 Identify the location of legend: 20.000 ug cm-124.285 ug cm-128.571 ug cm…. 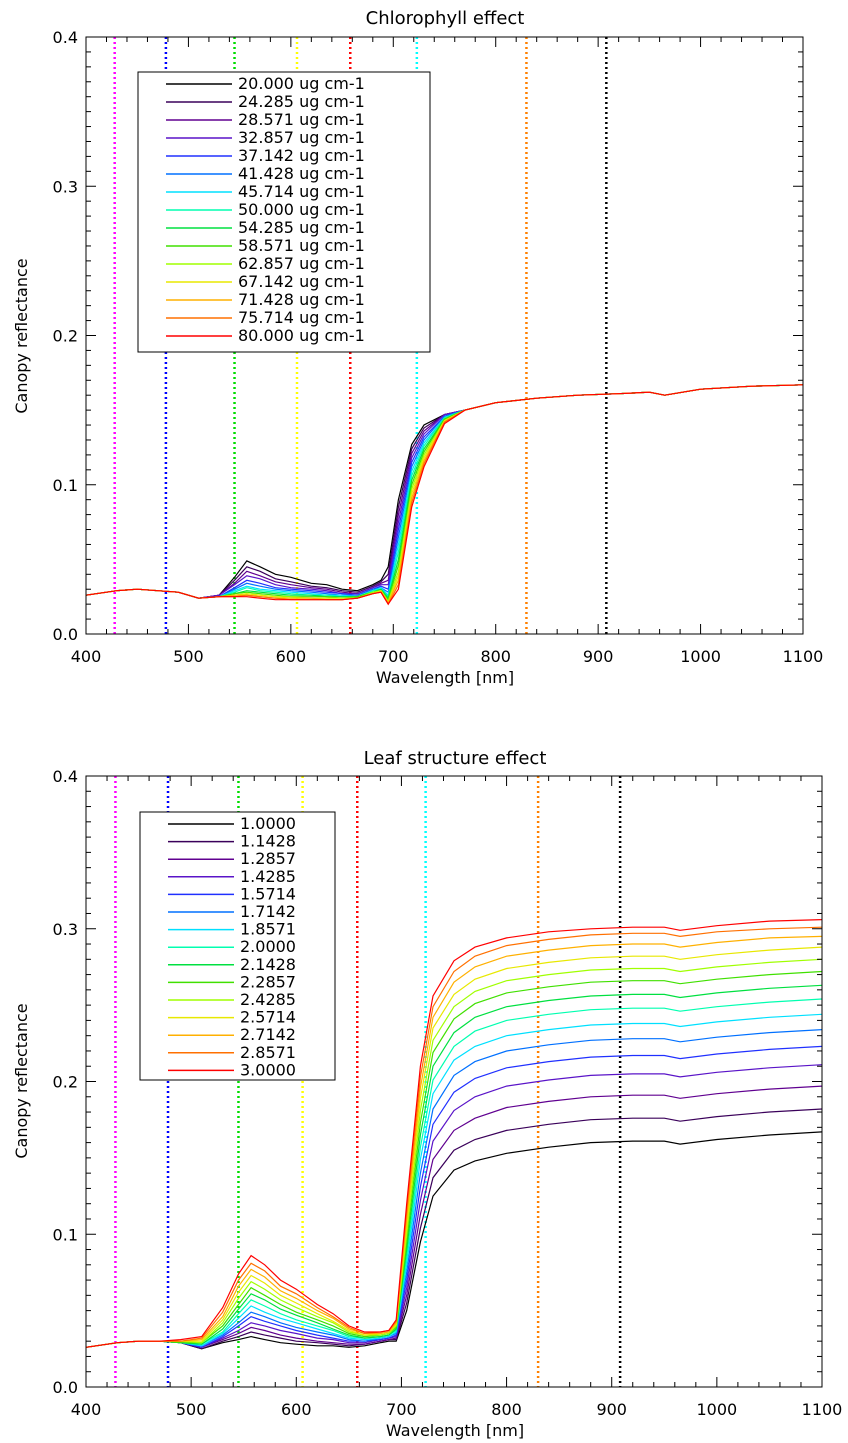
(284, 212).